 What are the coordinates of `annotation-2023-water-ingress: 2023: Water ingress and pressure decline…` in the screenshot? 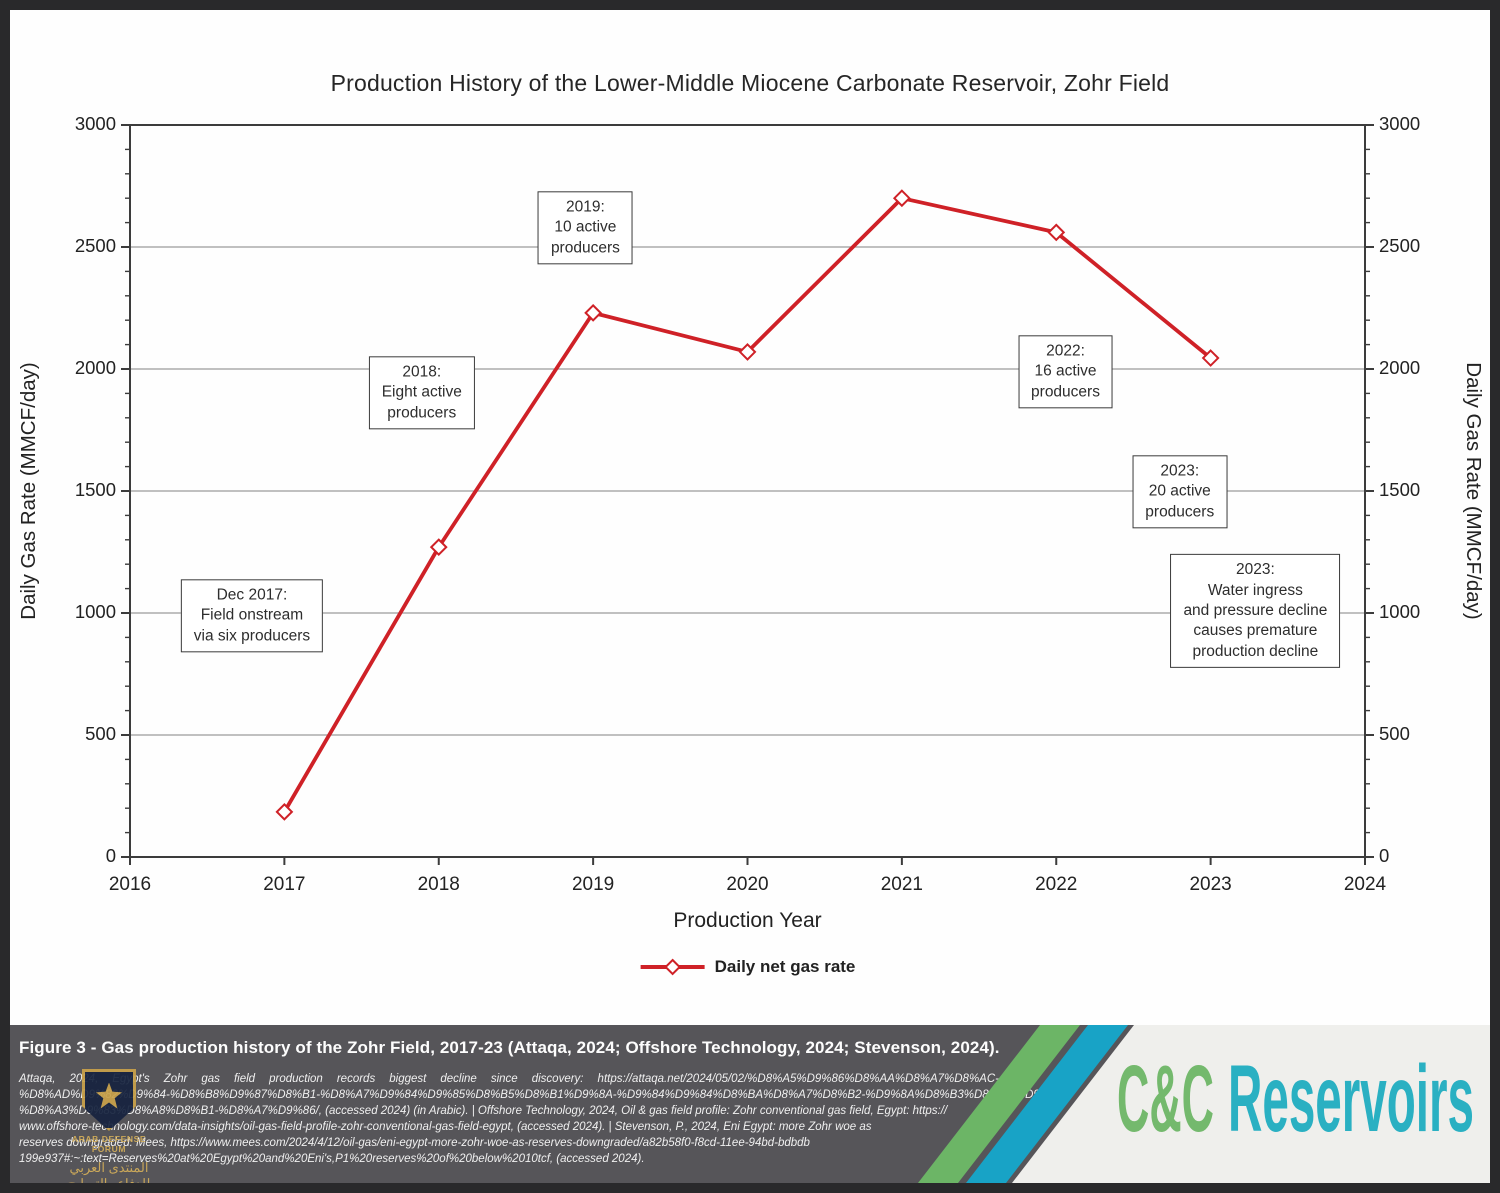 It's located at (1255, 611).